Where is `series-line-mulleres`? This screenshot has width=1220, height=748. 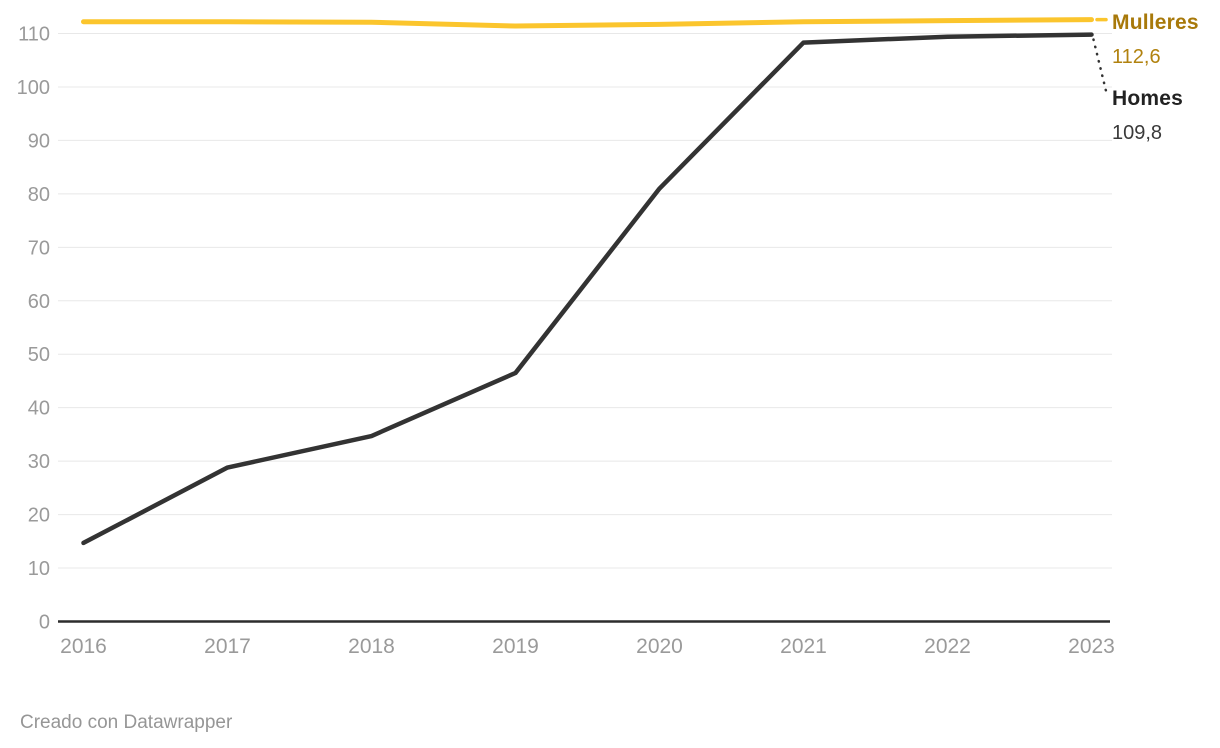 series-line-mulleres is located at coordinates (587, 23).